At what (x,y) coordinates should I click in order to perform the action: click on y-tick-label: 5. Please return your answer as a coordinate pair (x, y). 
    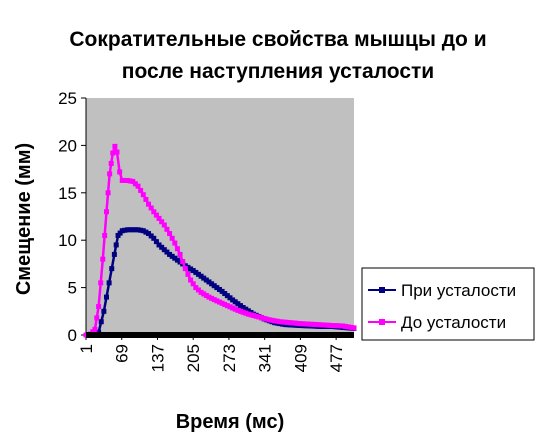
    Looking at the image, I should click on (72, 288).